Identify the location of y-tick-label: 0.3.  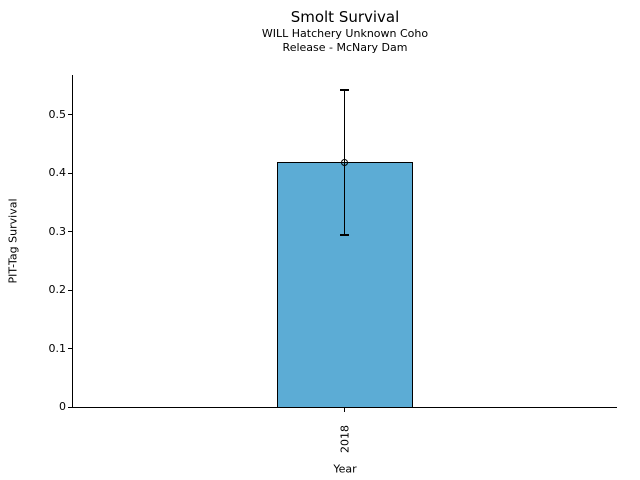
(57, 231).